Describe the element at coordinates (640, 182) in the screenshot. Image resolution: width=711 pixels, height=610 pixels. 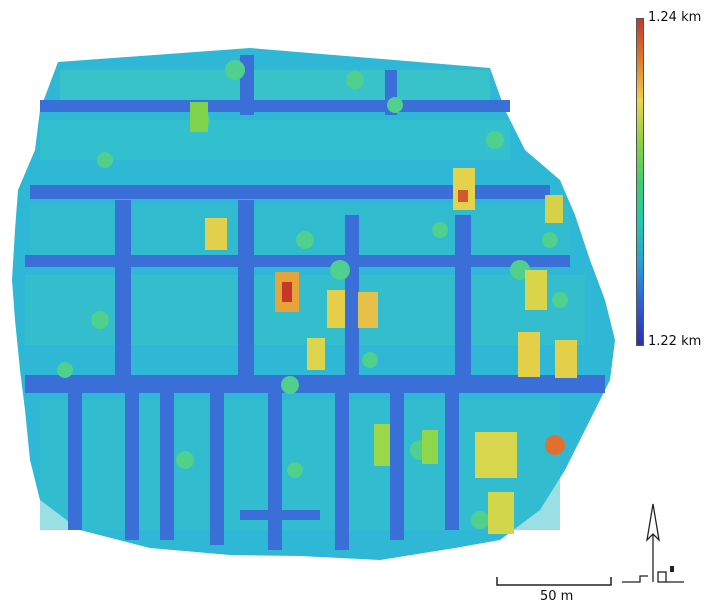
I see `elevation-color-ramp` at that location.